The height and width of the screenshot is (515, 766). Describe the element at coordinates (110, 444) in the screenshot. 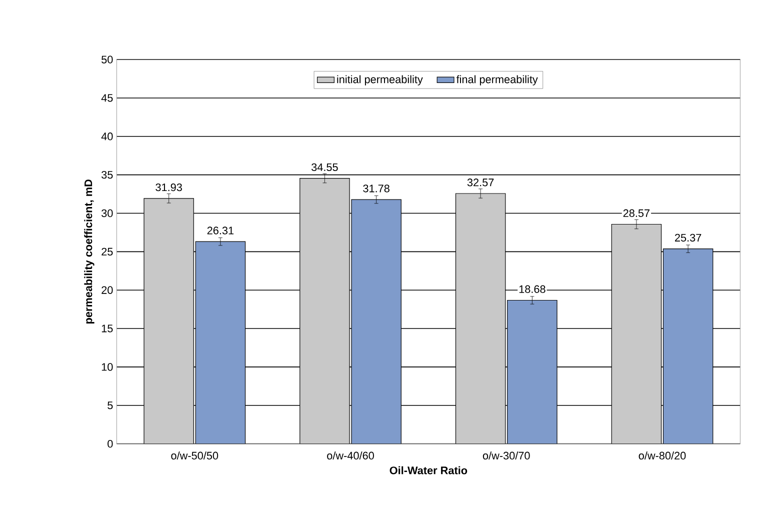

I see `y-tick-label: 0` at that location.